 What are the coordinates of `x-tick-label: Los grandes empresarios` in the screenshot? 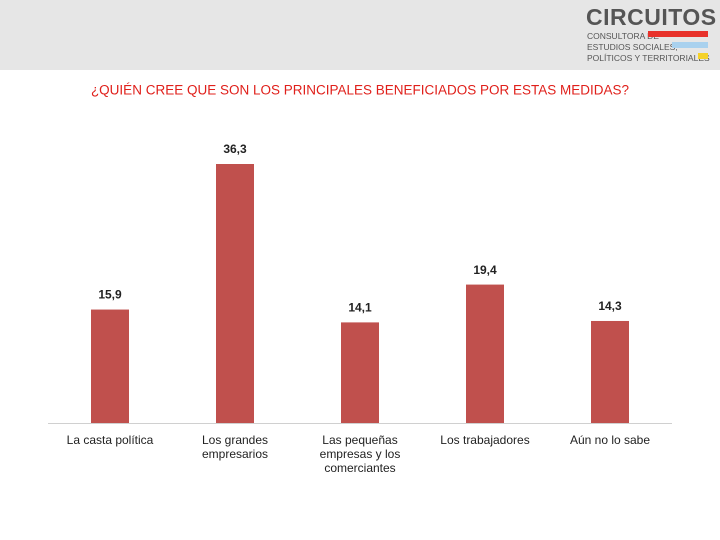 It's located at (235, 447).